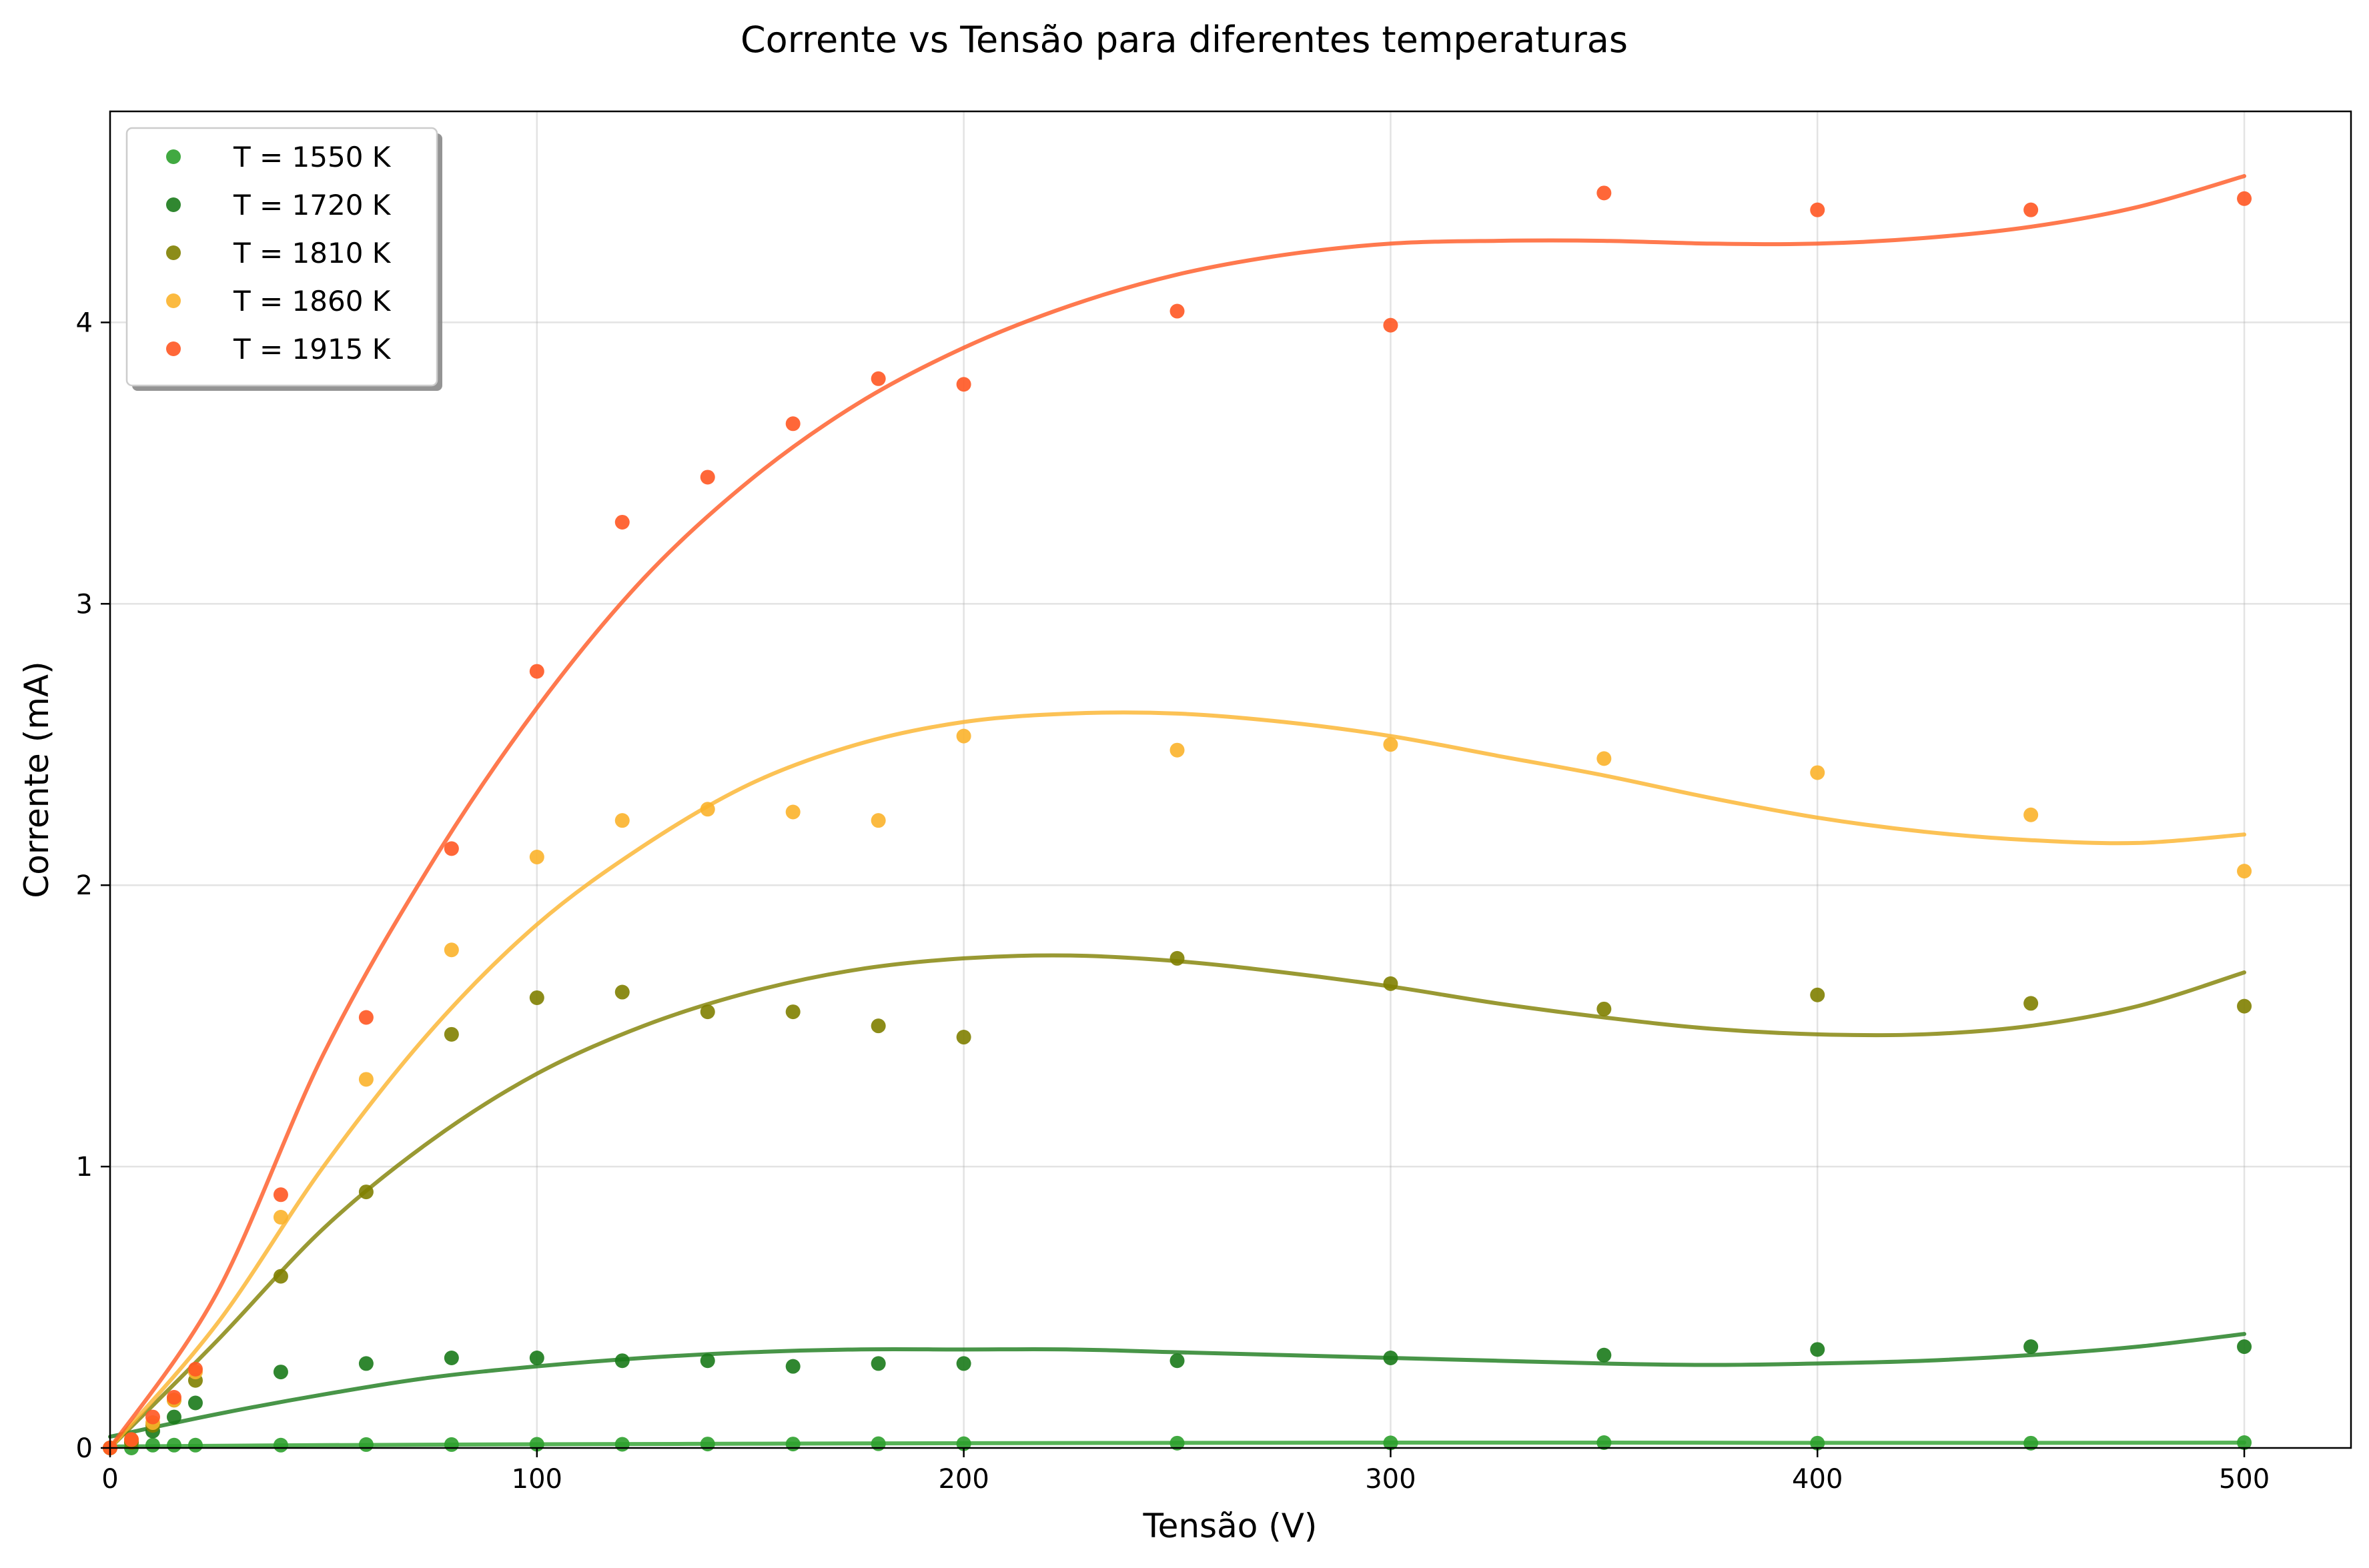 The height and width of the screenshot is (1568, 2369). Describe the element at coordinates (1390, 1479) in the screenshot. I see `x-tick-label: 300` at that location.